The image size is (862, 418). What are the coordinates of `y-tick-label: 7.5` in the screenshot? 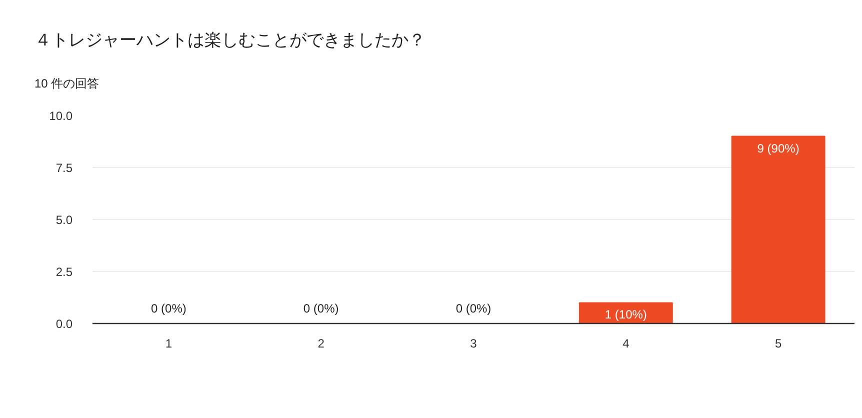 It's located at (64, 168).